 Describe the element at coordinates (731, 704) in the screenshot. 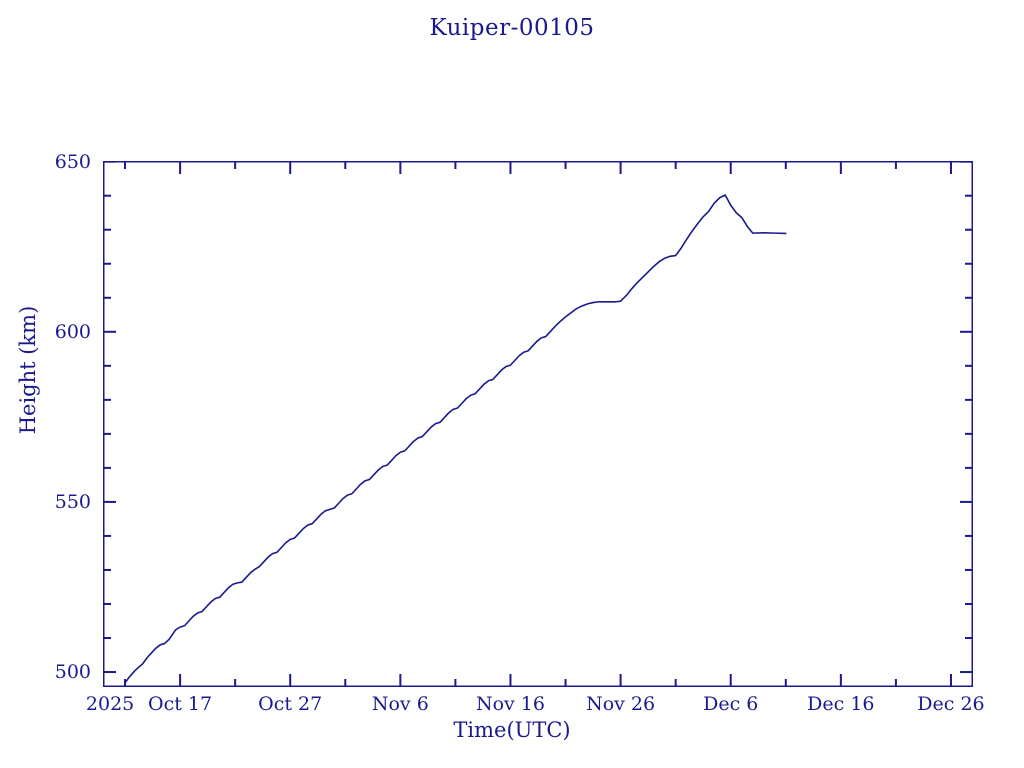

I see `x-tick-label: Dec 6` at that location.